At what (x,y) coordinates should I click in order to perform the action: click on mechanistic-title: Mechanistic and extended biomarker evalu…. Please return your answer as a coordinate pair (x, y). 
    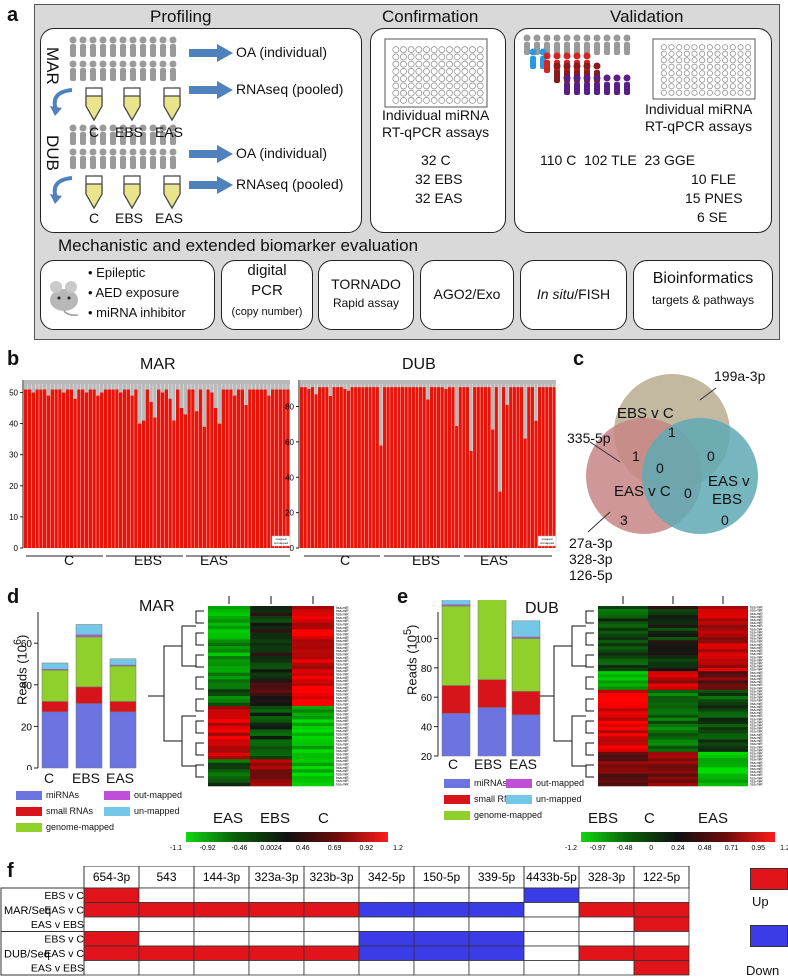
    Looking at the image, I should click on (238, 245).